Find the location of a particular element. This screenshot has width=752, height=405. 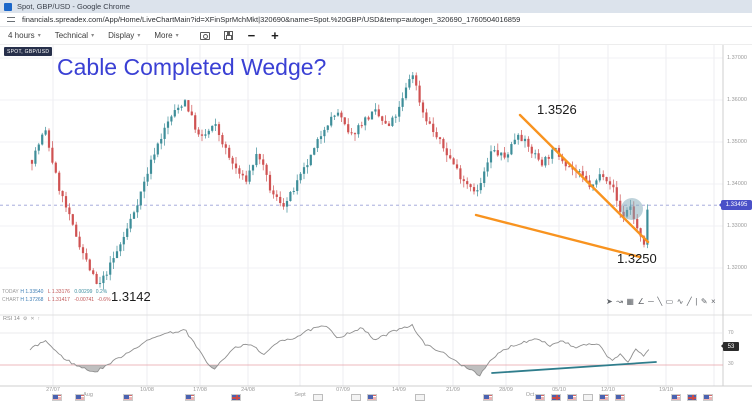

rsi-indicator-header: RSI 14 ⚙ ✕ ↑ is located at coordinates (21, 319).